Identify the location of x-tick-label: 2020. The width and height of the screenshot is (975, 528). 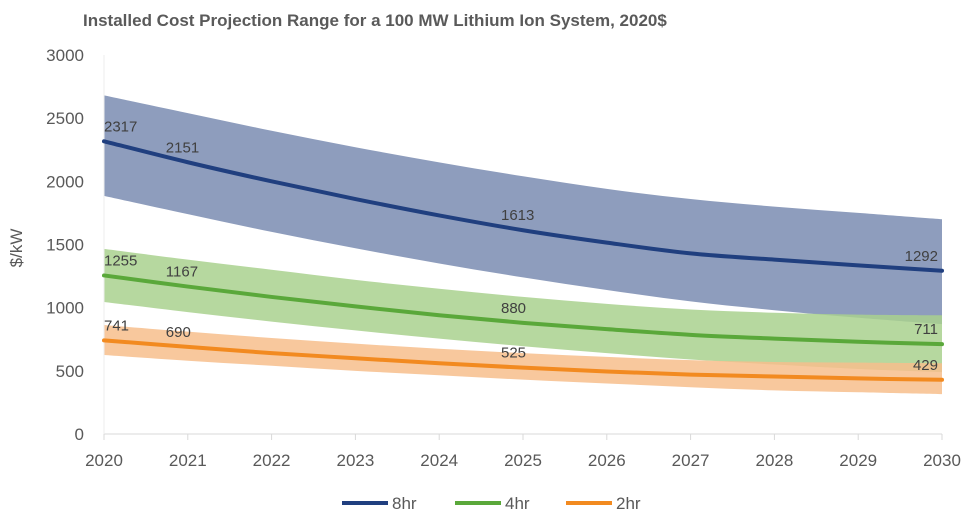
(104, 460).